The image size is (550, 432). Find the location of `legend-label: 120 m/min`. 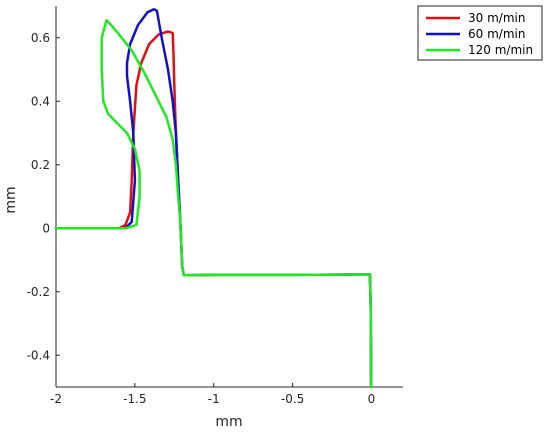

legend-label: 120 m/min is located at coordinates (500, 50).